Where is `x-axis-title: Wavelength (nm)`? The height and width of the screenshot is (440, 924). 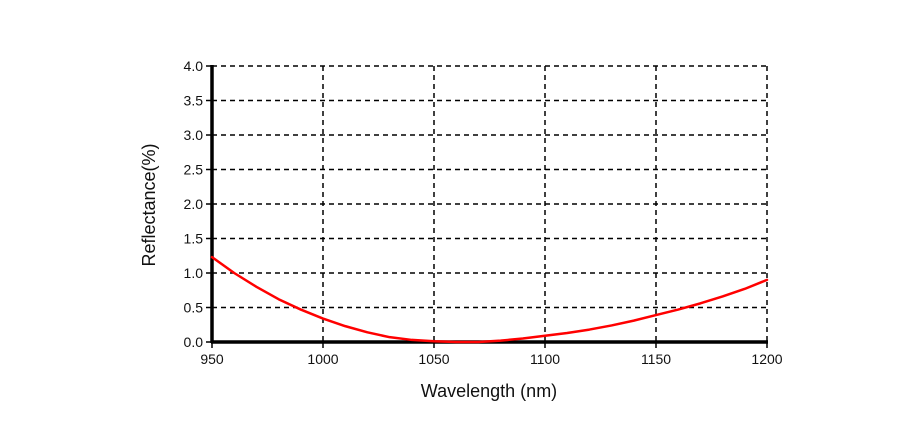
x-axis-title: Wavelength (nm) is located at coordinates (489, 391).